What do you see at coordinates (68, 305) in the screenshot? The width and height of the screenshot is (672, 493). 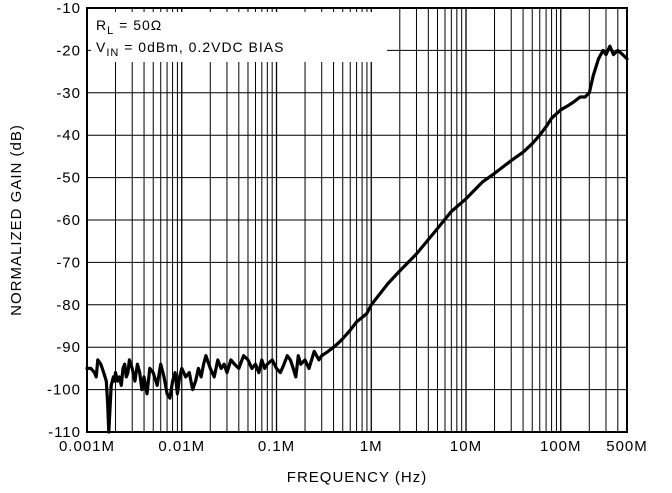 I see `y-tick-label: -80` at bounding box center [68, 305].